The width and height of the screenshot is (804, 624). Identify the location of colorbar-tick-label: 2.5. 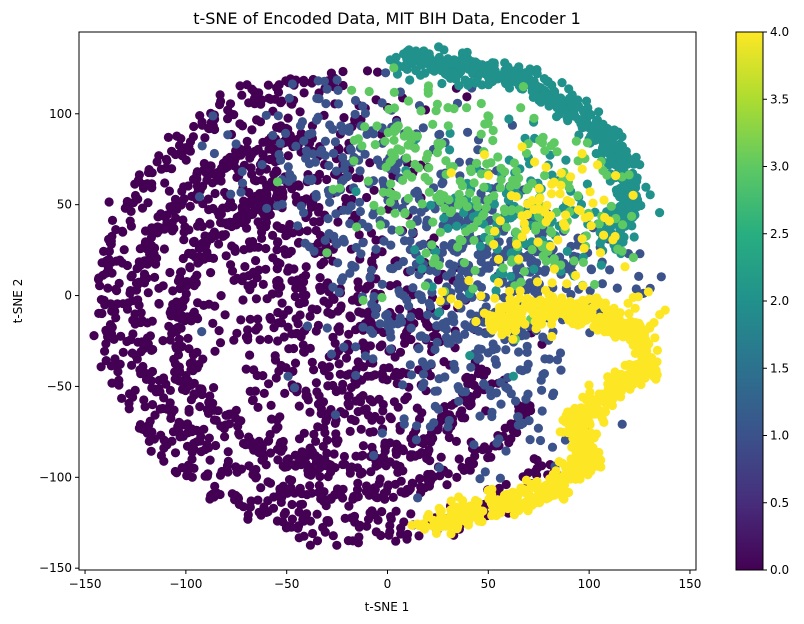
(779, 234).